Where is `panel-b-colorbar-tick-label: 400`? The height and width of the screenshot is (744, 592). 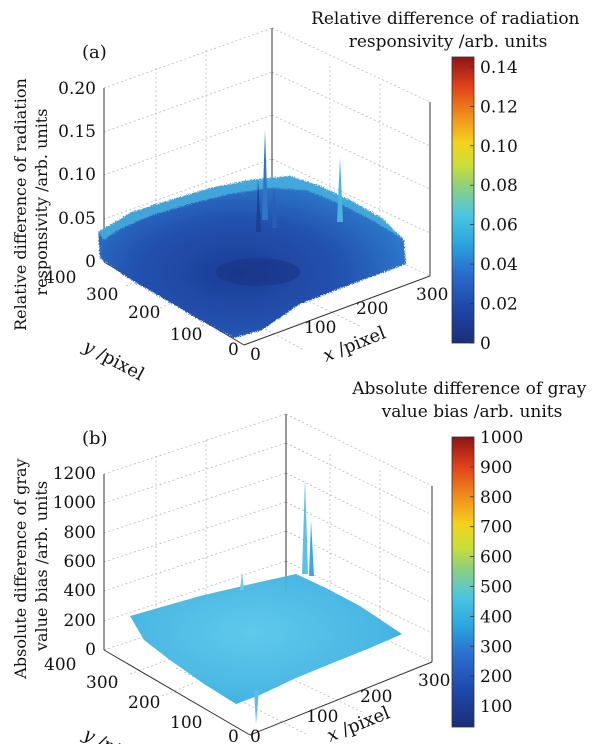
panel-b-colorbar-tick-label: 400 is located at coordinates (496, 617).